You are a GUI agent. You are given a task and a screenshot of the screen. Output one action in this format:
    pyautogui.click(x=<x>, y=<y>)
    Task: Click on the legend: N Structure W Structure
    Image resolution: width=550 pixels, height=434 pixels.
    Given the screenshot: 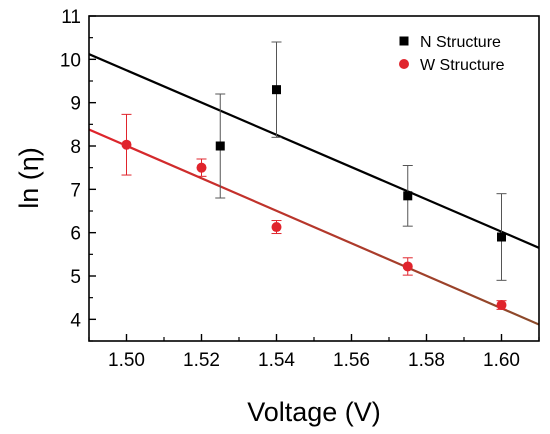 What is the action you would take?
    pyautogui.click(x=452, y=54)
    